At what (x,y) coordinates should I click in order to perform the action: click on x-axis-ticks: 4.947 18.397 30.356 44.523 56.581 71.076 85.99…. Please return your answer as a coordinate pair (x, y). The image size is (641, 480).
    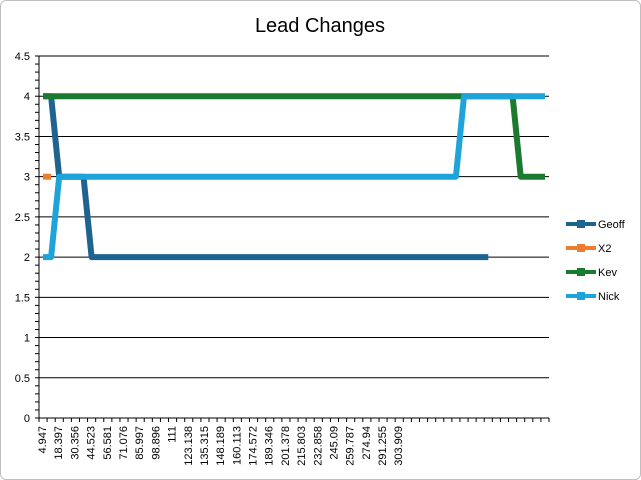
    Looking at the image, I should click on (221, 446).